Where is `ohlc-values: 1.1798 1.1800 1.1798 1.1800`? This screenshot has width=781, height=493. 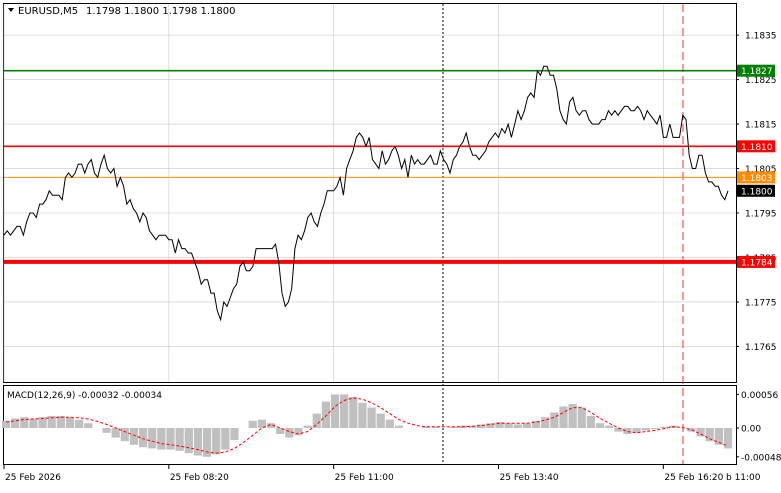 ohlc-values: 1.1798 1.1800 1.1798 1.1800 is located at coordinates (161, 11).